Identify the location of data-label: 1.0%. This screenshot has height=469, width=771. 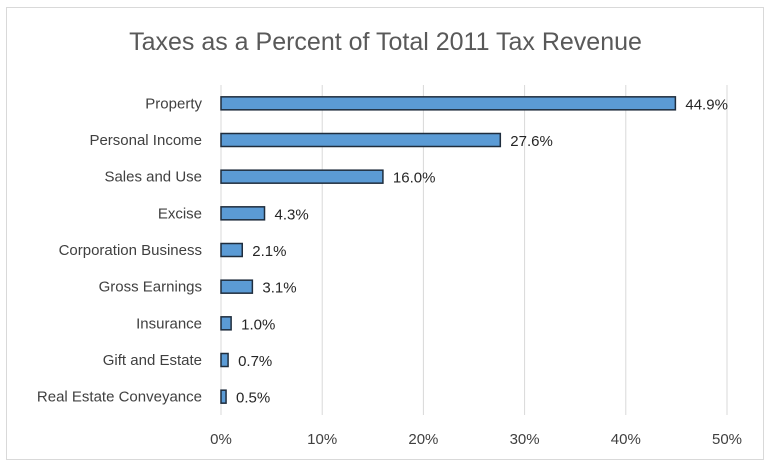
(258, 324).